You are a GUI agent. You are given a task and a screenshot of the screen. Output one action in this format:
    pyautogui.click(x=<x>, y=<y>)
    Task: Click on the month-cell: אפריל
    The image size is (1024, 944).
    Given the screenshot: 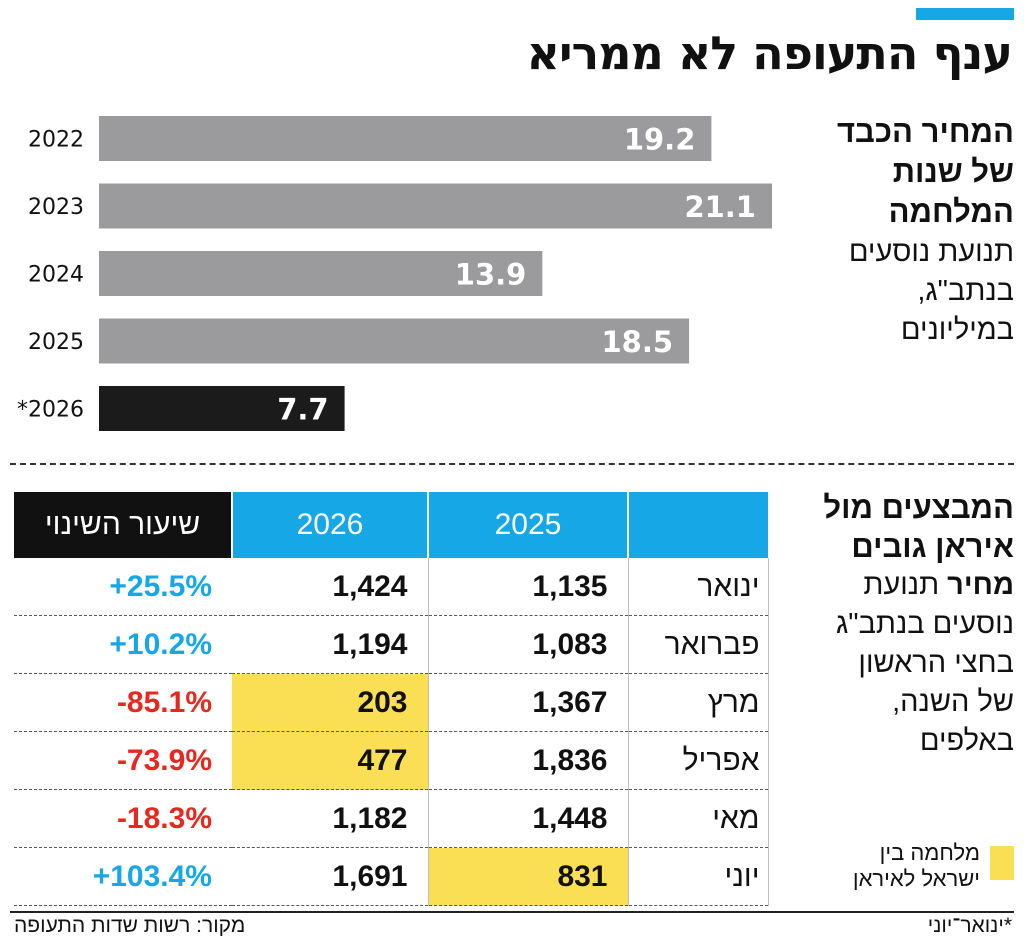 What is the action you would take?
    pyautogui.click(x=698, y=760)
    